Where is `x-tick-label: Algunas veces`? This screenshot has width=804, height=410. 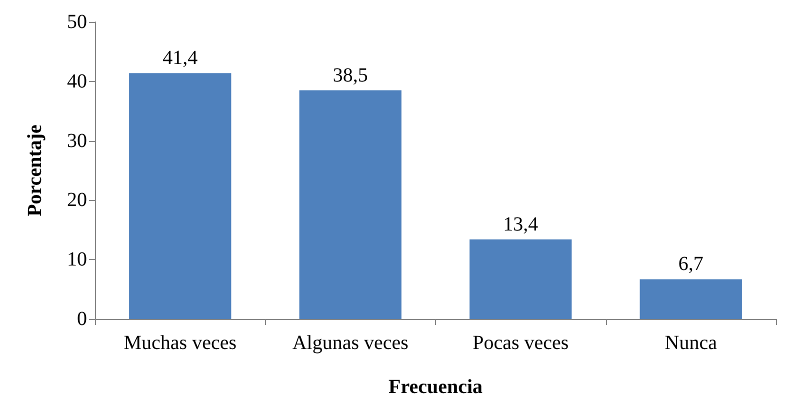
x-tick-label: Algunas veces is located at coordinates (350, 343).